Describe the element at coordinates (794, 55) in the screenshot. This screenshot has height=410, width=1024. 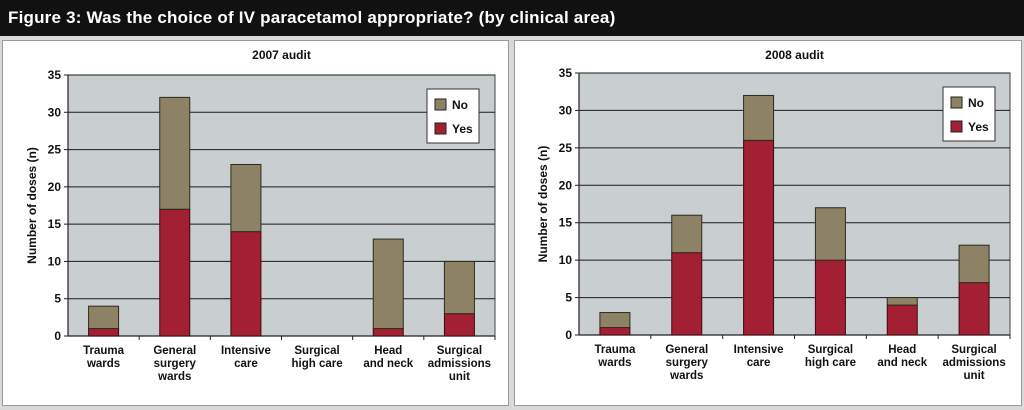
I see `chart-title: 2008 audit` at that location.